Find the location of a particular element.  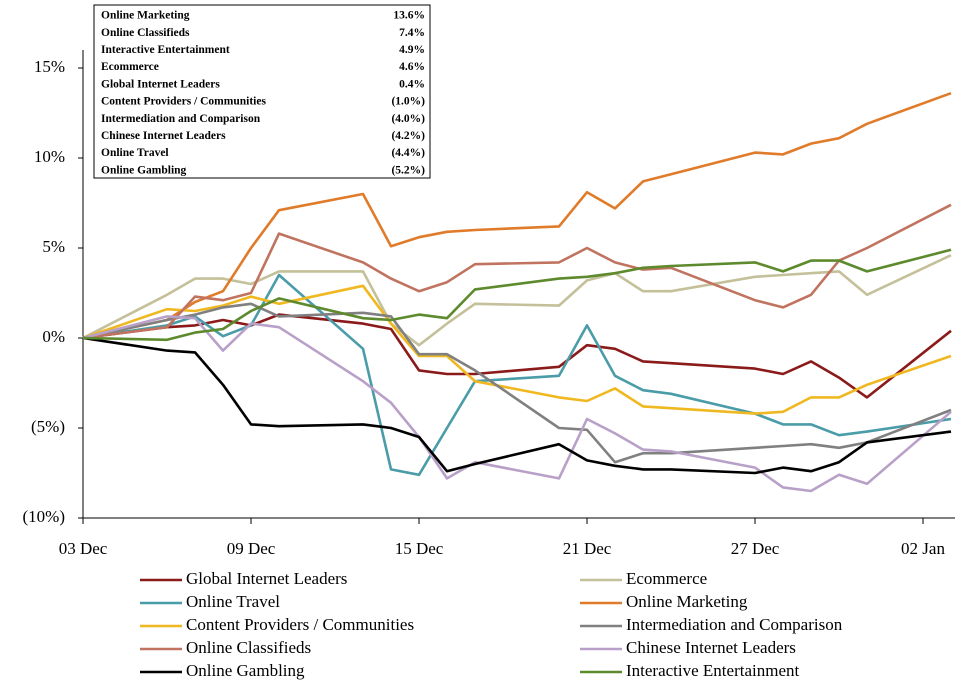

y-tick-label: 0% is located at coordinates (53, 336).